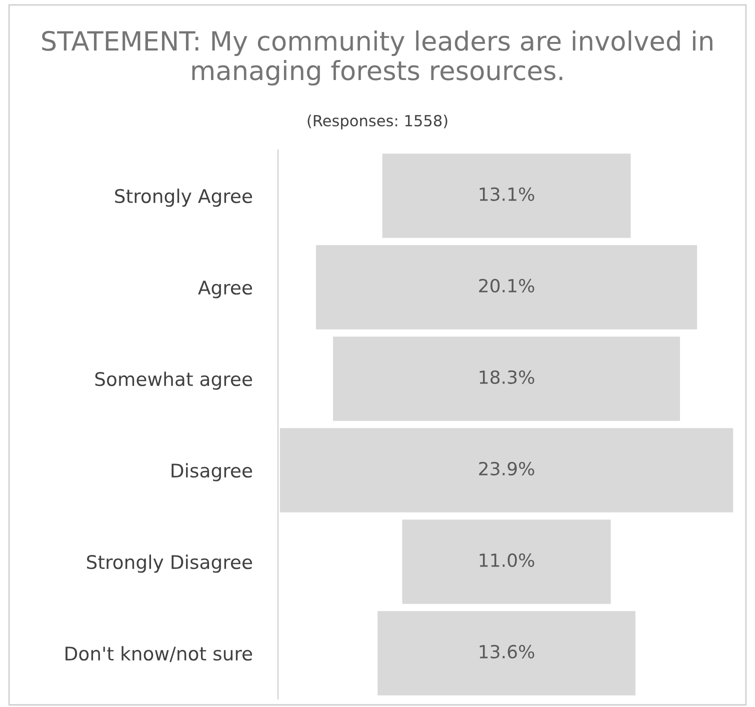 Image resolution: width=755 pixels, height=707 pixels. I want to click on data-label: 13.6%, so click(507, 651).